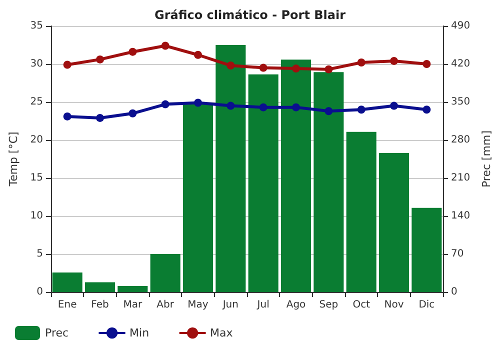 The width and height of the screenshot is (500, 350). I want to click on y2-tick-label: 490, so click(460, 26).